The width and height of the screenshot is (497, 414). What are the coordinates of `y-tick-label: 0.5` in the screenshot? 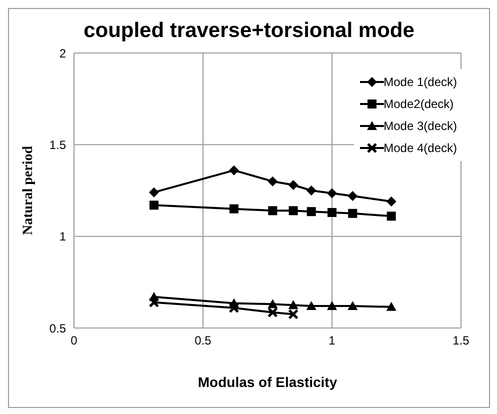 It's located at (57, 328).